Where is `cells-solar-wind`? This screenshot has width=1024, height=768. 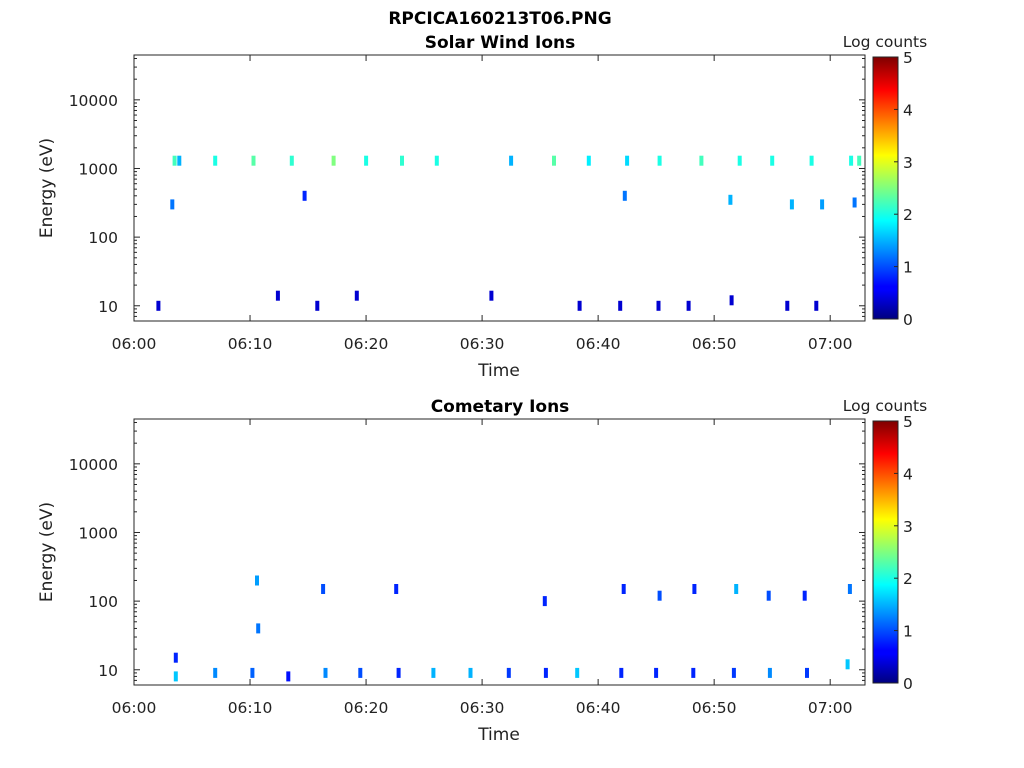 cells-solar-wind is located at coordinates (509, 233).